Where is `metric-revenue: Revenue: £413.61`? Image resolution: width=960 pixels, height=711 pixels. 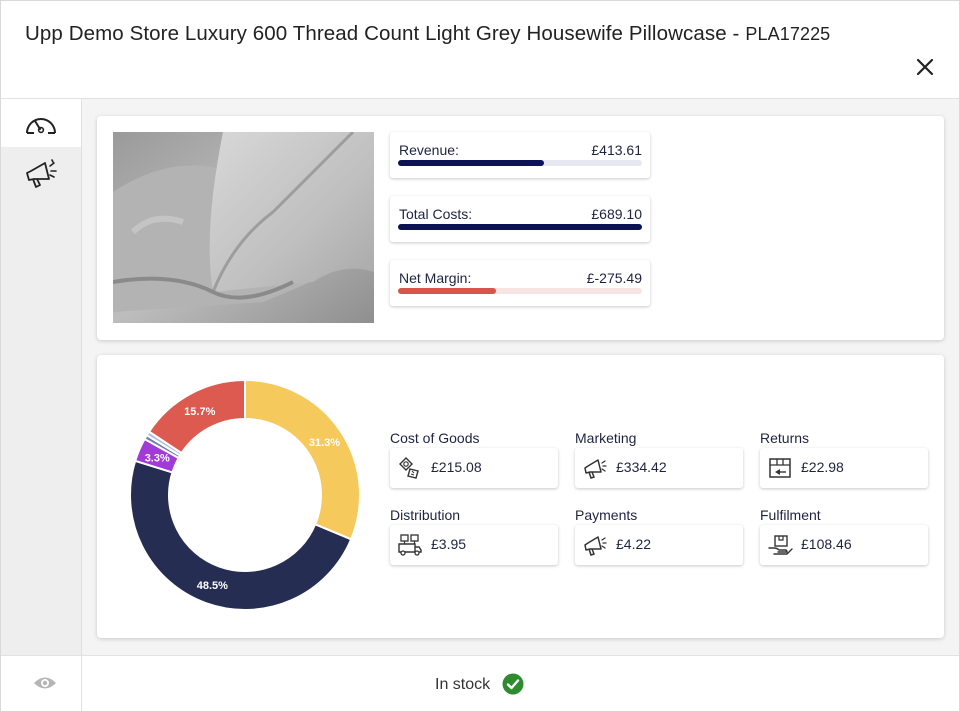 metric-revenue: Revenue: £413.61 is located at coordinates (520, 155).